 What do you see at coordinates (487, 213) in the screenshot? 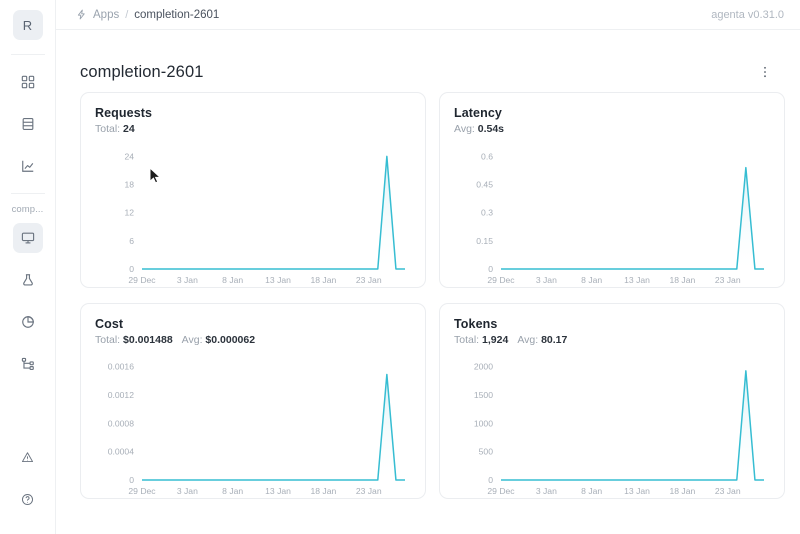
I see `svg-text: 0.3` at bounding box center [487, 213].